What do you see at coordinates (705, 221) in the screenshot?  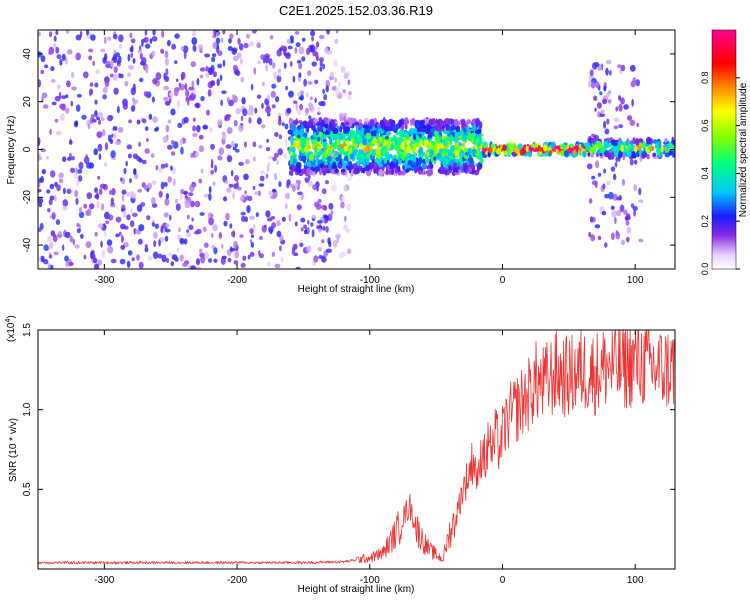 I see `colorbar-tick-label: 0.2` at bounding box center [705, 221].